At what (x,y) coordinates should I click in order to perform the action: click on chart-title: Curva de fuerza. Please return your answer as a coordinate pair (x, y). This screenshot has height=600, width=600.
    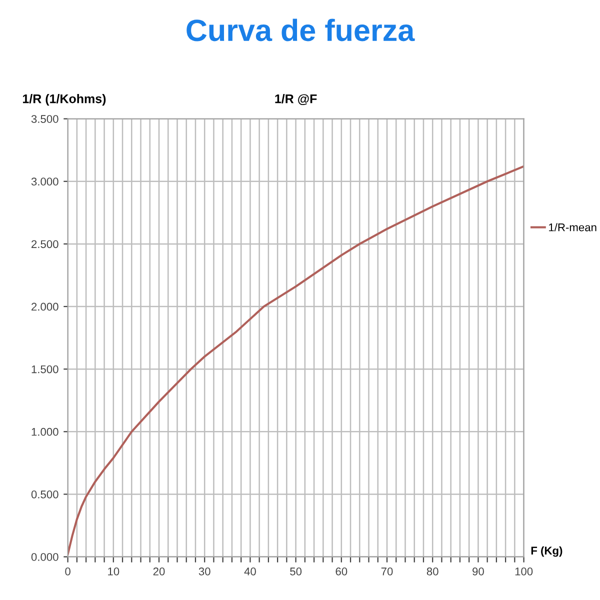
    Looking at the image, I should click on (300, 30).